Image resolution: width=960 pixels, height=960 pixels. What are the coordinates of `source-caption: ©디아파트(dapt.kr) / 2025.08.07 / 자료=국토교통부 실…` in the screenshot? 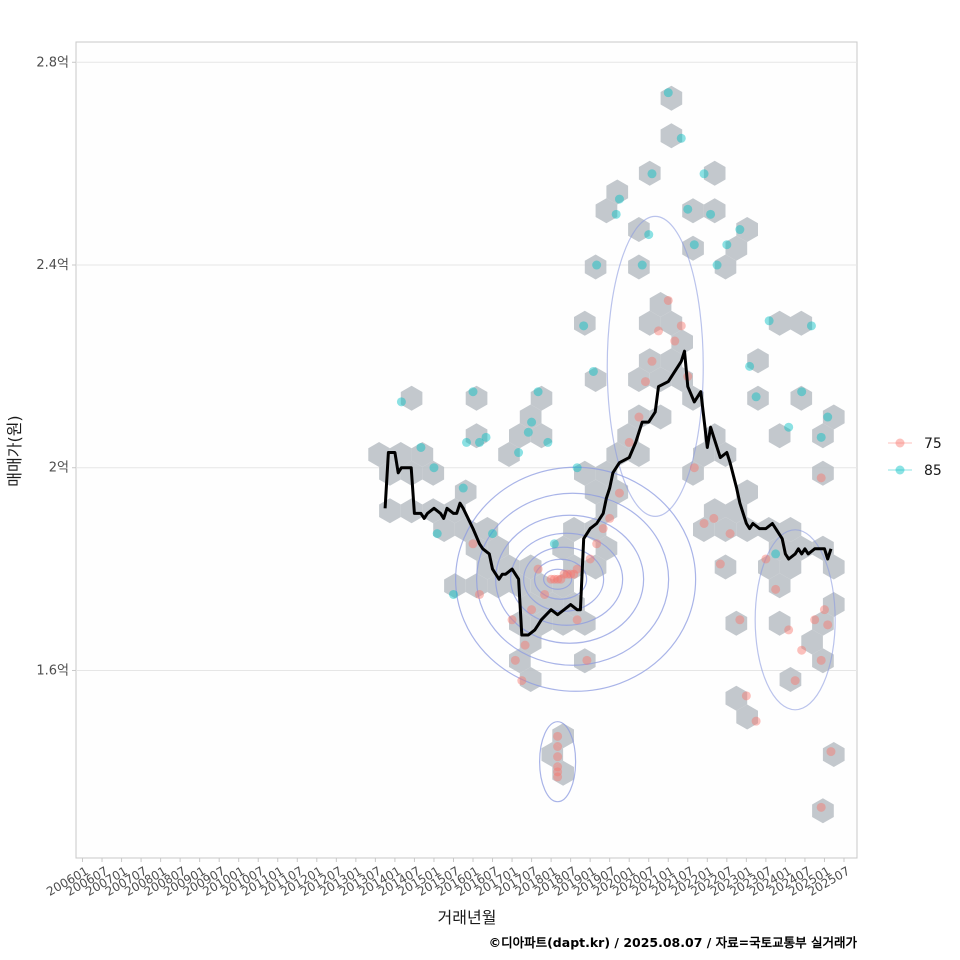 It's located at (673, 942).